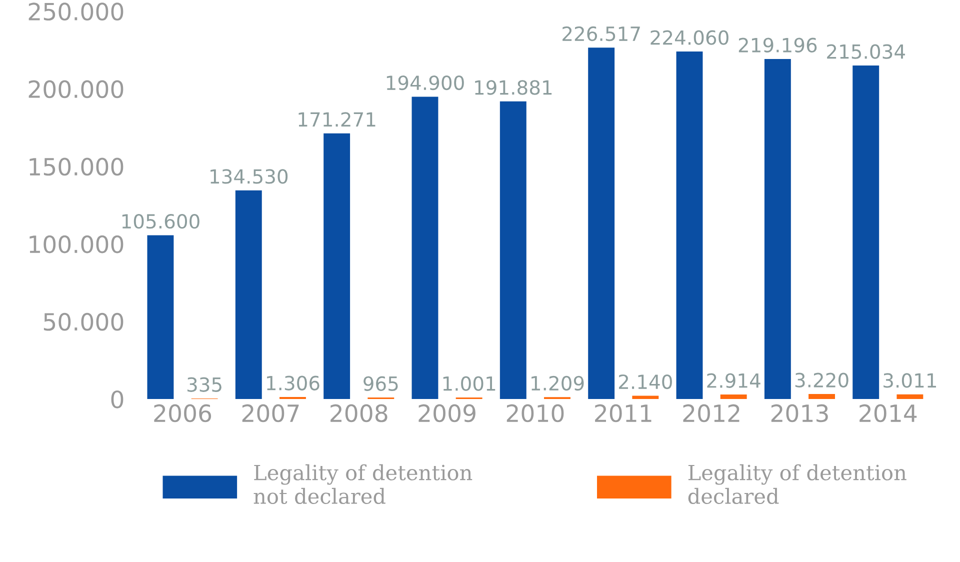 The image size is (960, 562). I want to click on x-tick-label: 2008, so click(359, 413).